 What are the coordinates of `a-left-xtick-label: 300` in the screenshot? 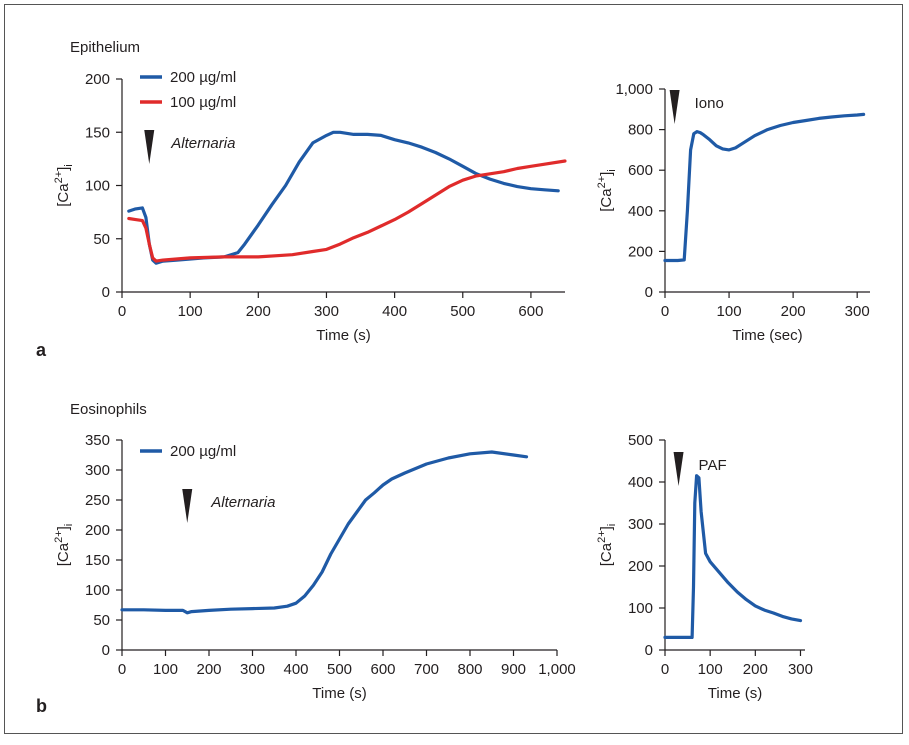 It's located at (326, 311).